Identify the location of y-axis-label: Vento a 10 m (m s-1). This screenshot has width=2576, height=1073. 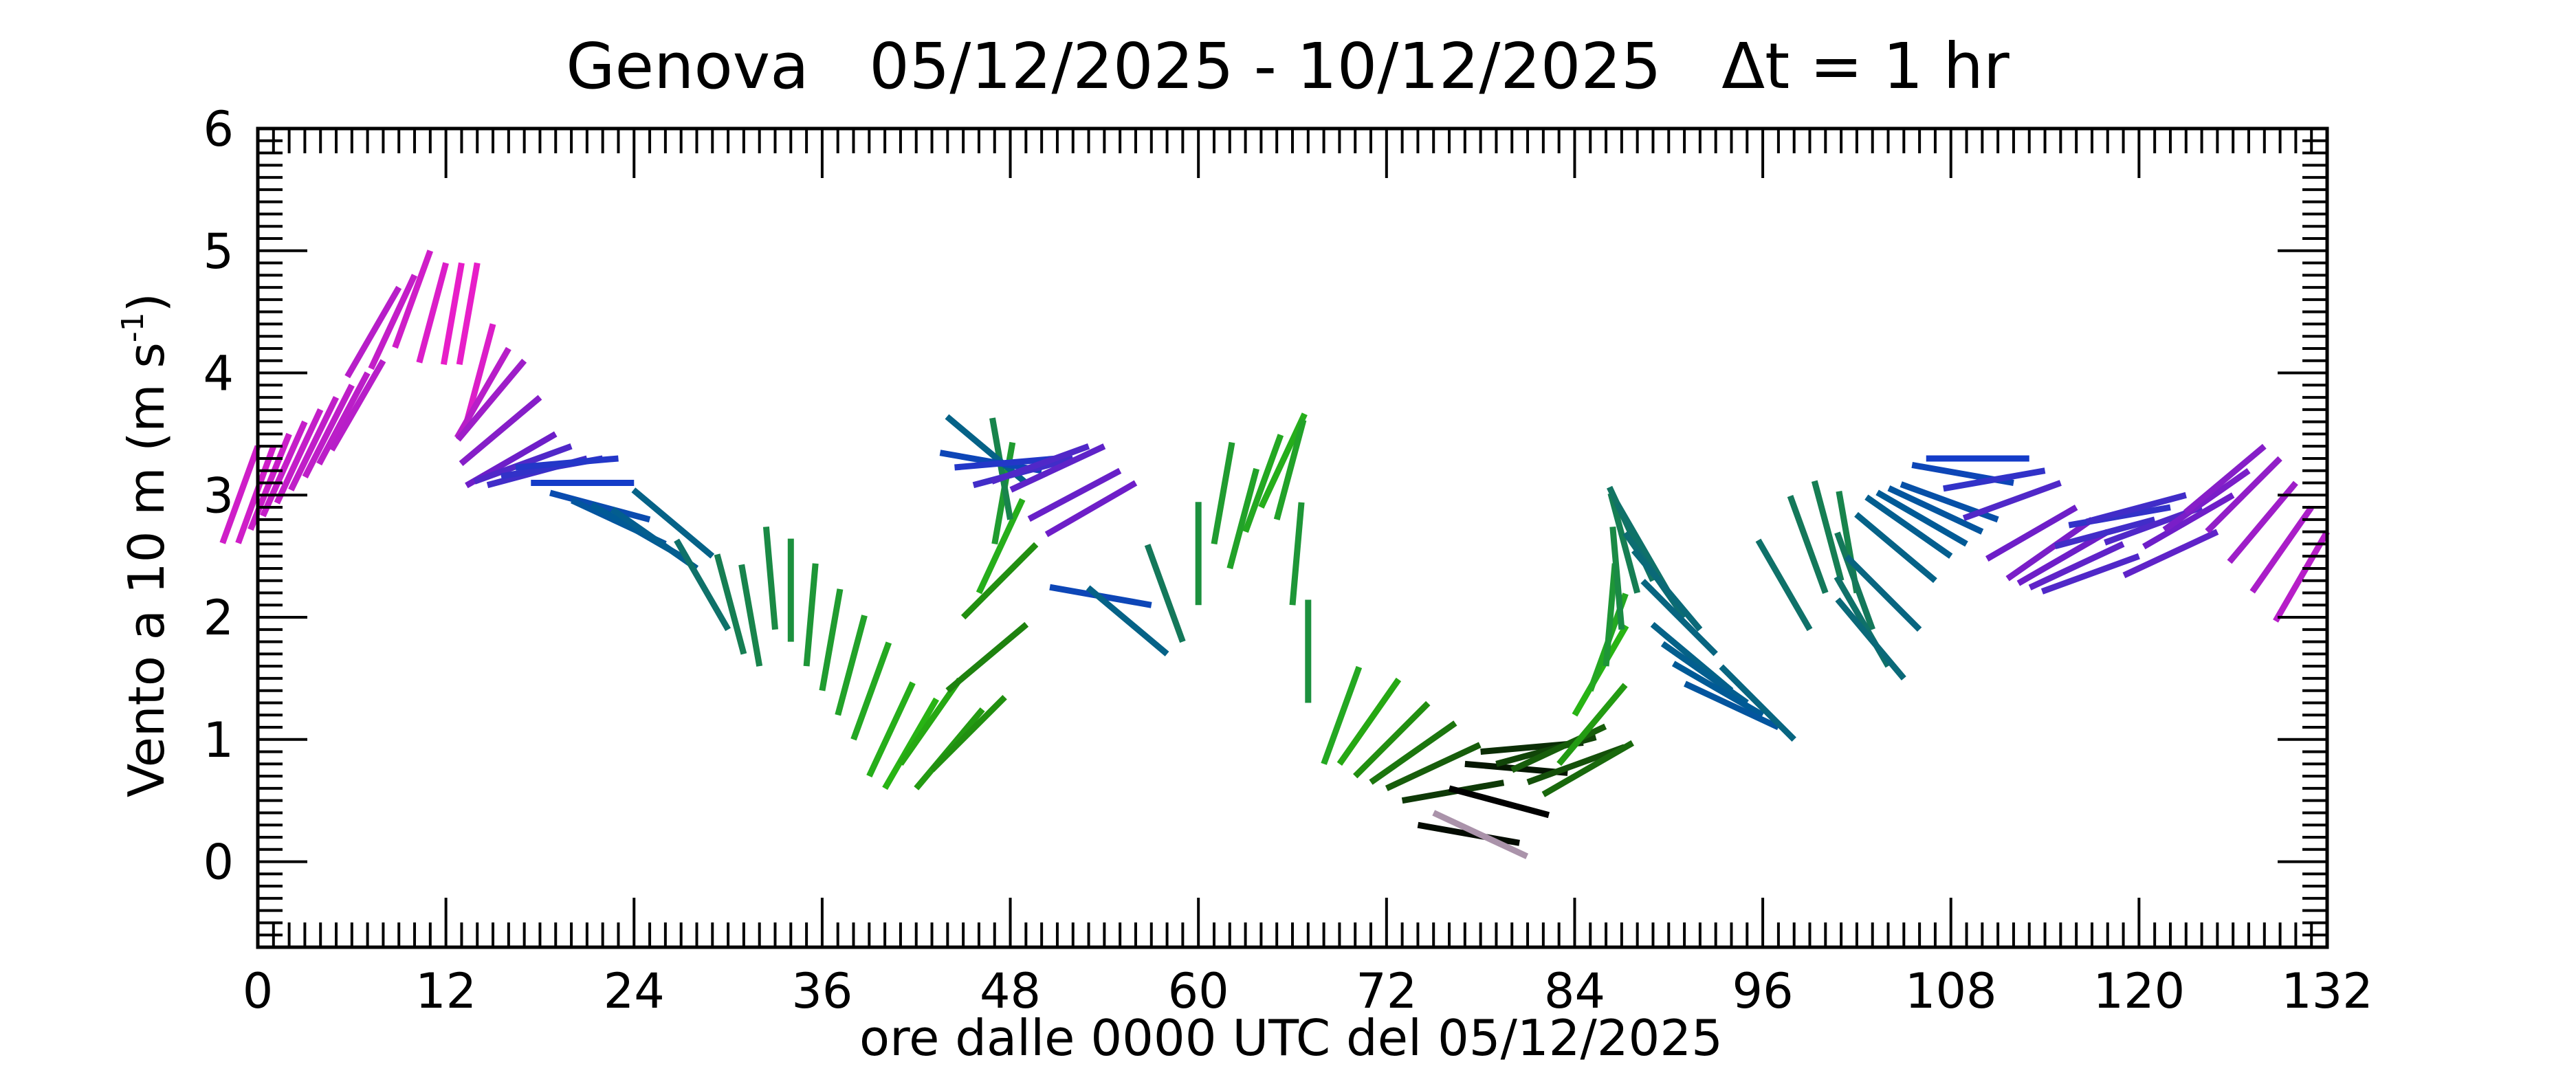
(145, 545).